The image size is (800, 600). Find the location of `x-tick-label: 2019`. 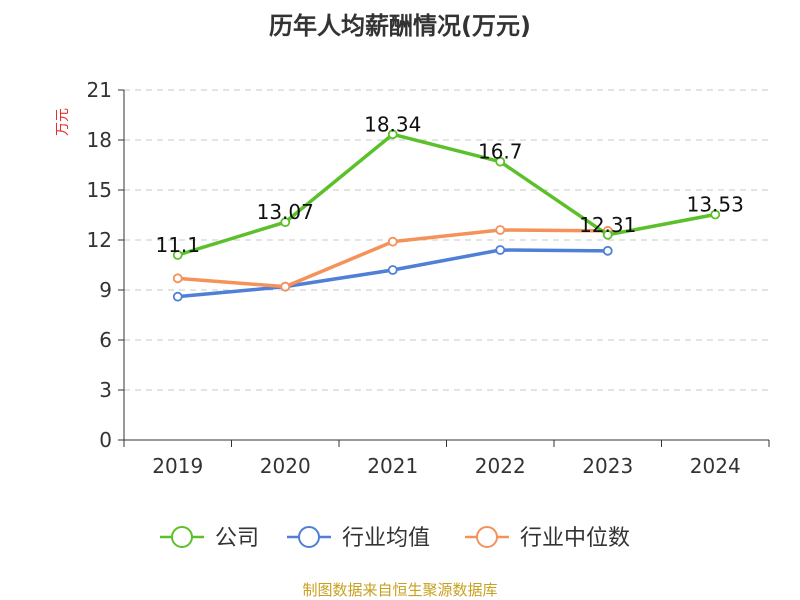

x-tick-label: 2019 is located at coordinates (177, 466).